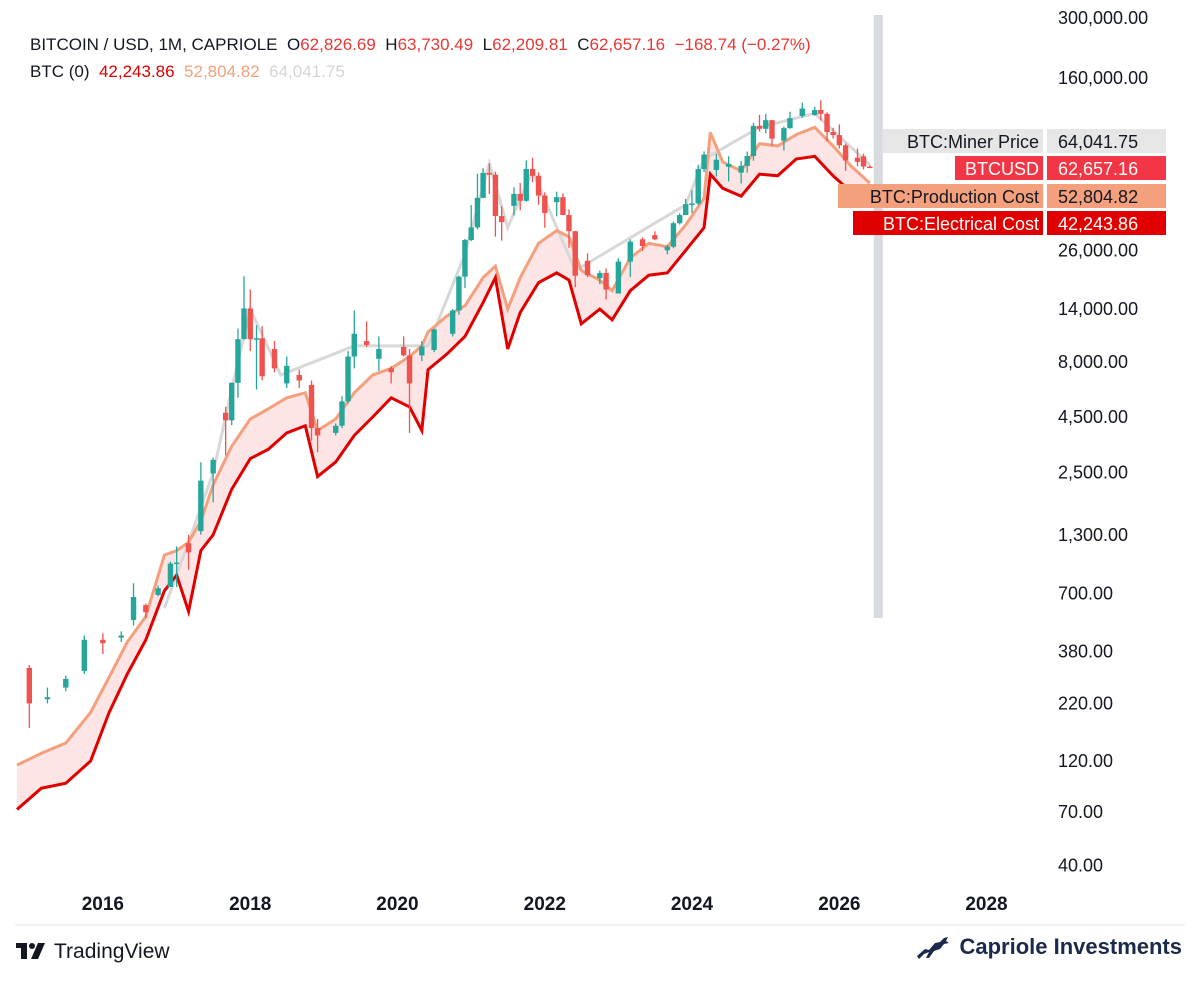 This screenshot has height=981, width=1200. What do you see at coordinates (103, 904) in the screenshot?
I see `x-tick-label: 2016` at bounding box center [103, 904].